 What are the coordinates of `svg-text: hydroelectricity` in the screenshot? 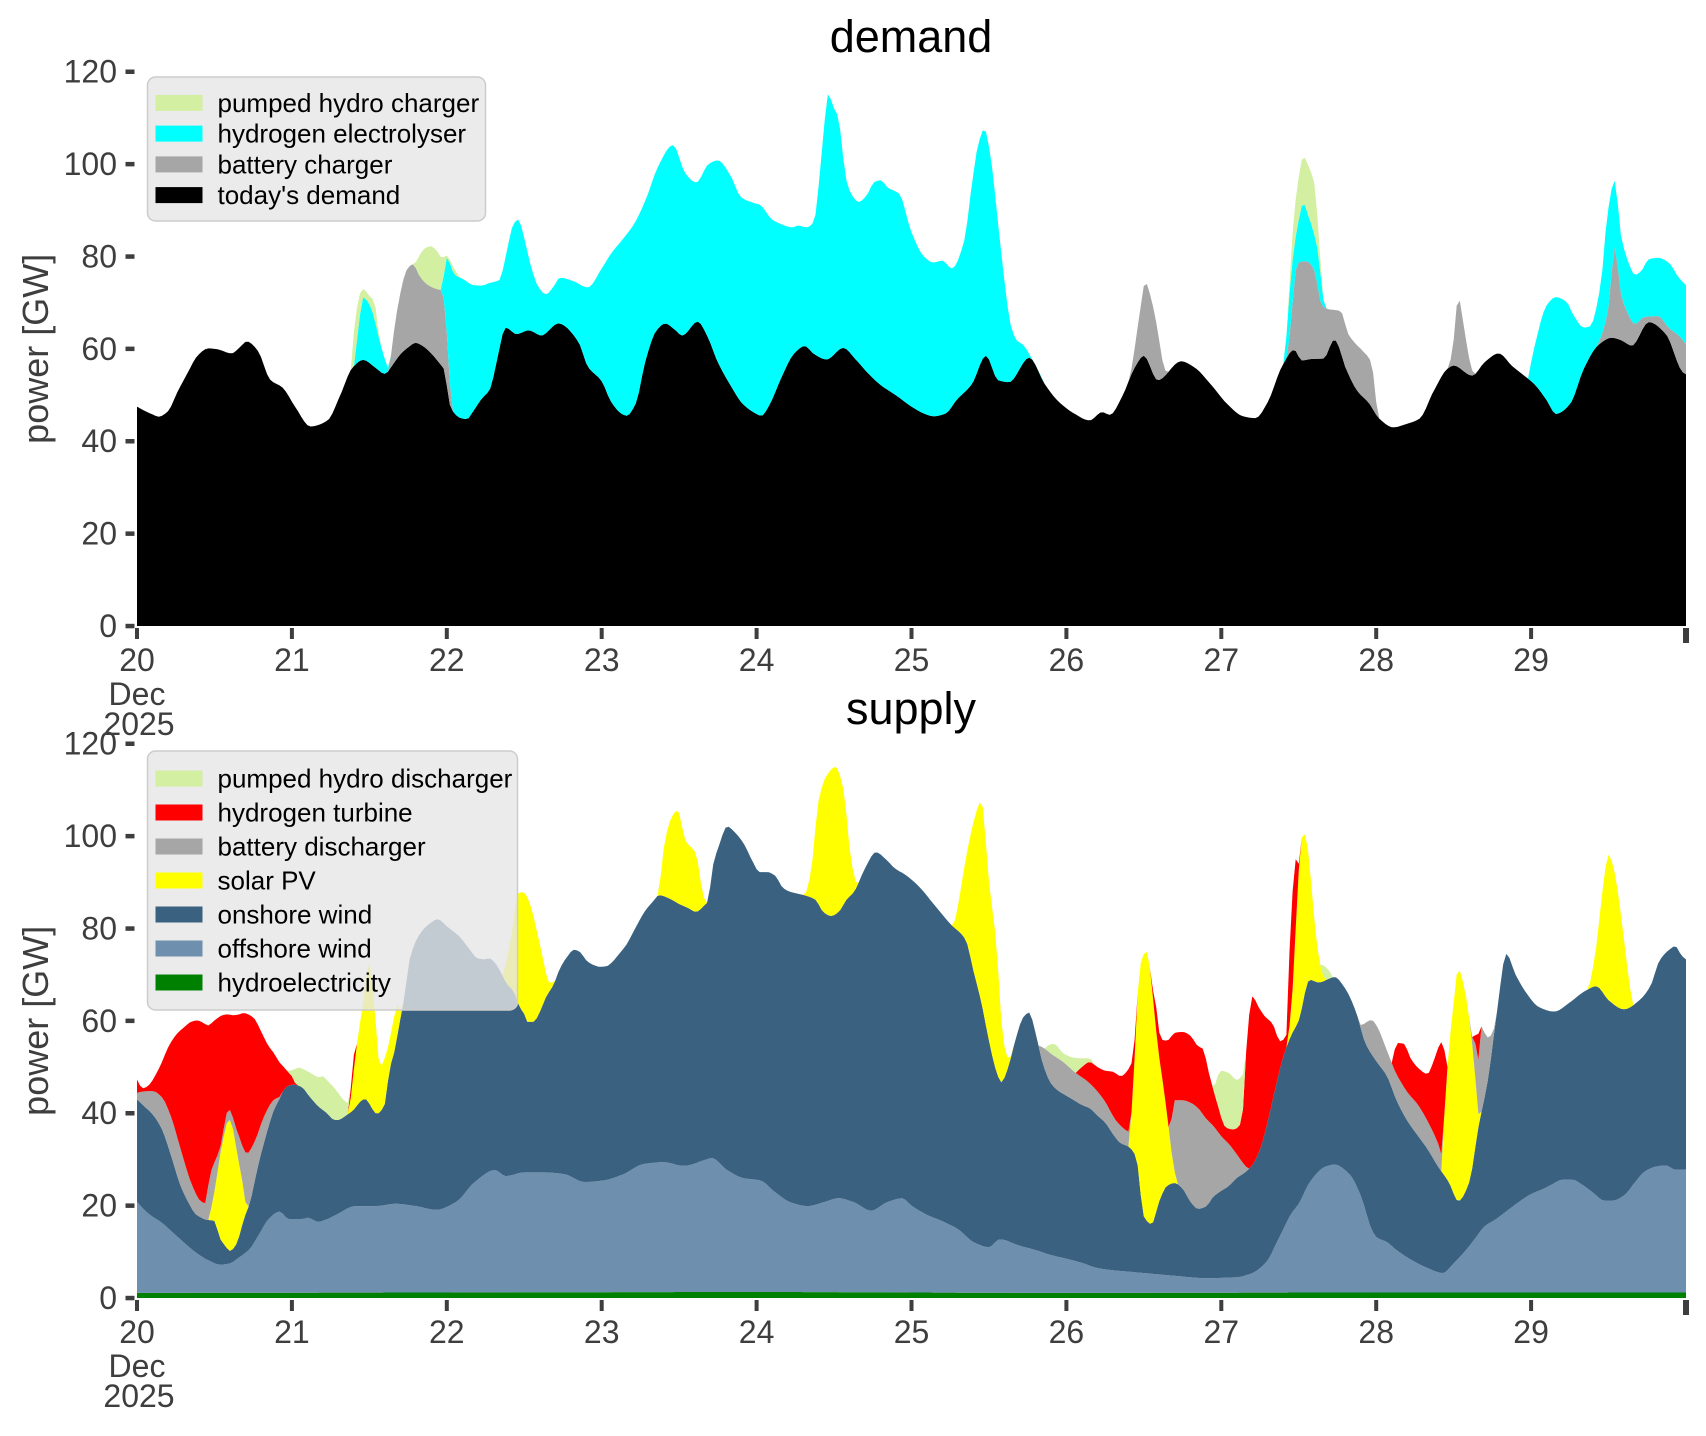 It's located at (304, 983).